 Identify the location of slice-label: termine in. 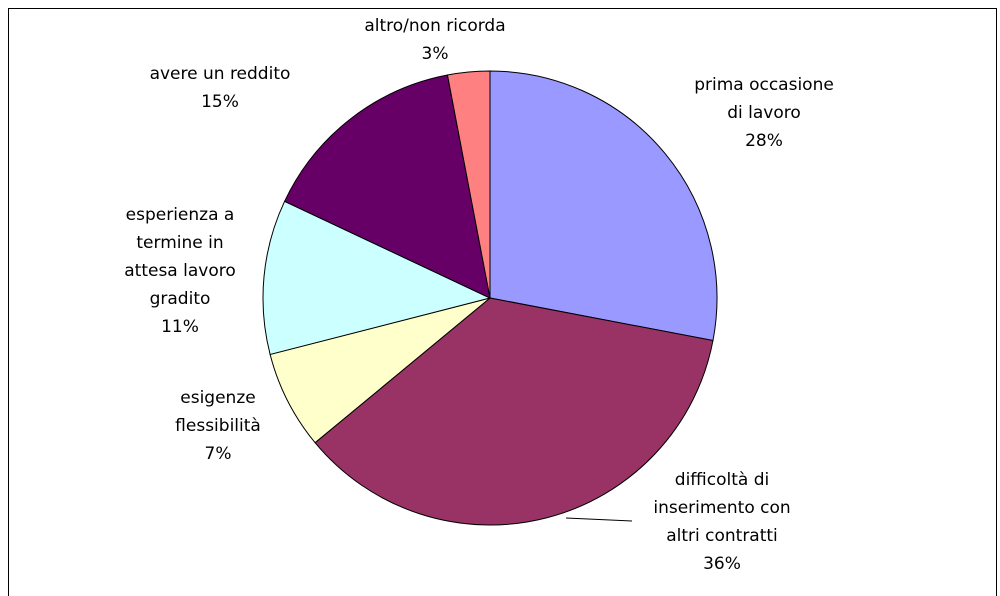
(179, 243).